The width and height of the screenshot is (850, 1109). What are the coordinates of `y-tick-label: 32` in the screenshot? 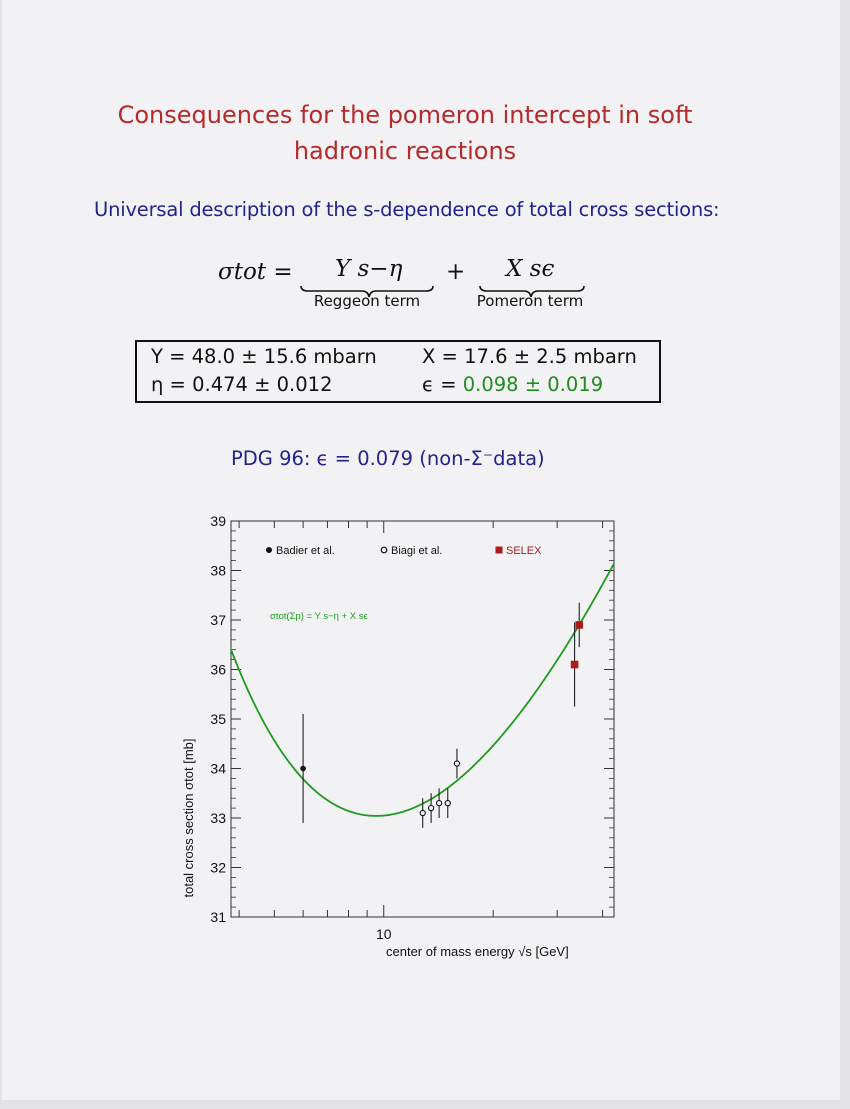 It's located at (218, 868).